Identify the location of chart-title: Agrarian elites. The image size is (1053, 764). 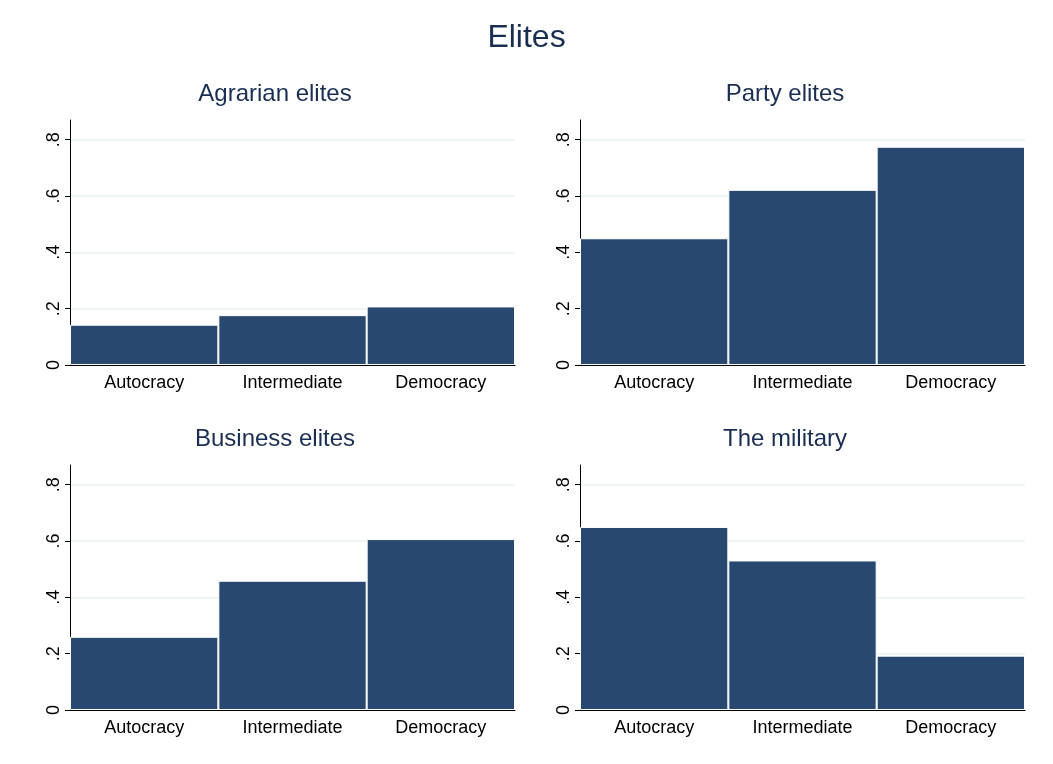
(275, 92).